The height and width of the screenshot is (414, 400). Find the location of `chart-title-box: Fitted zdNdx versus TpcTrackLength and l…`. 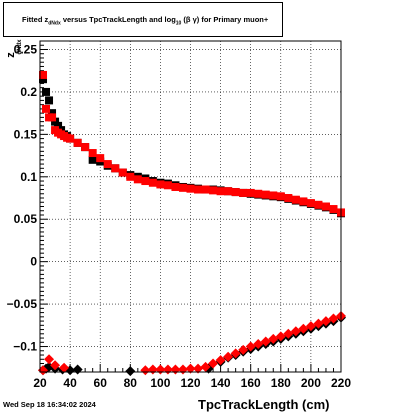

chart-title-box: Fitted zdNdx versus TpcTrackLength and l… is located at coordinates (143, 19).